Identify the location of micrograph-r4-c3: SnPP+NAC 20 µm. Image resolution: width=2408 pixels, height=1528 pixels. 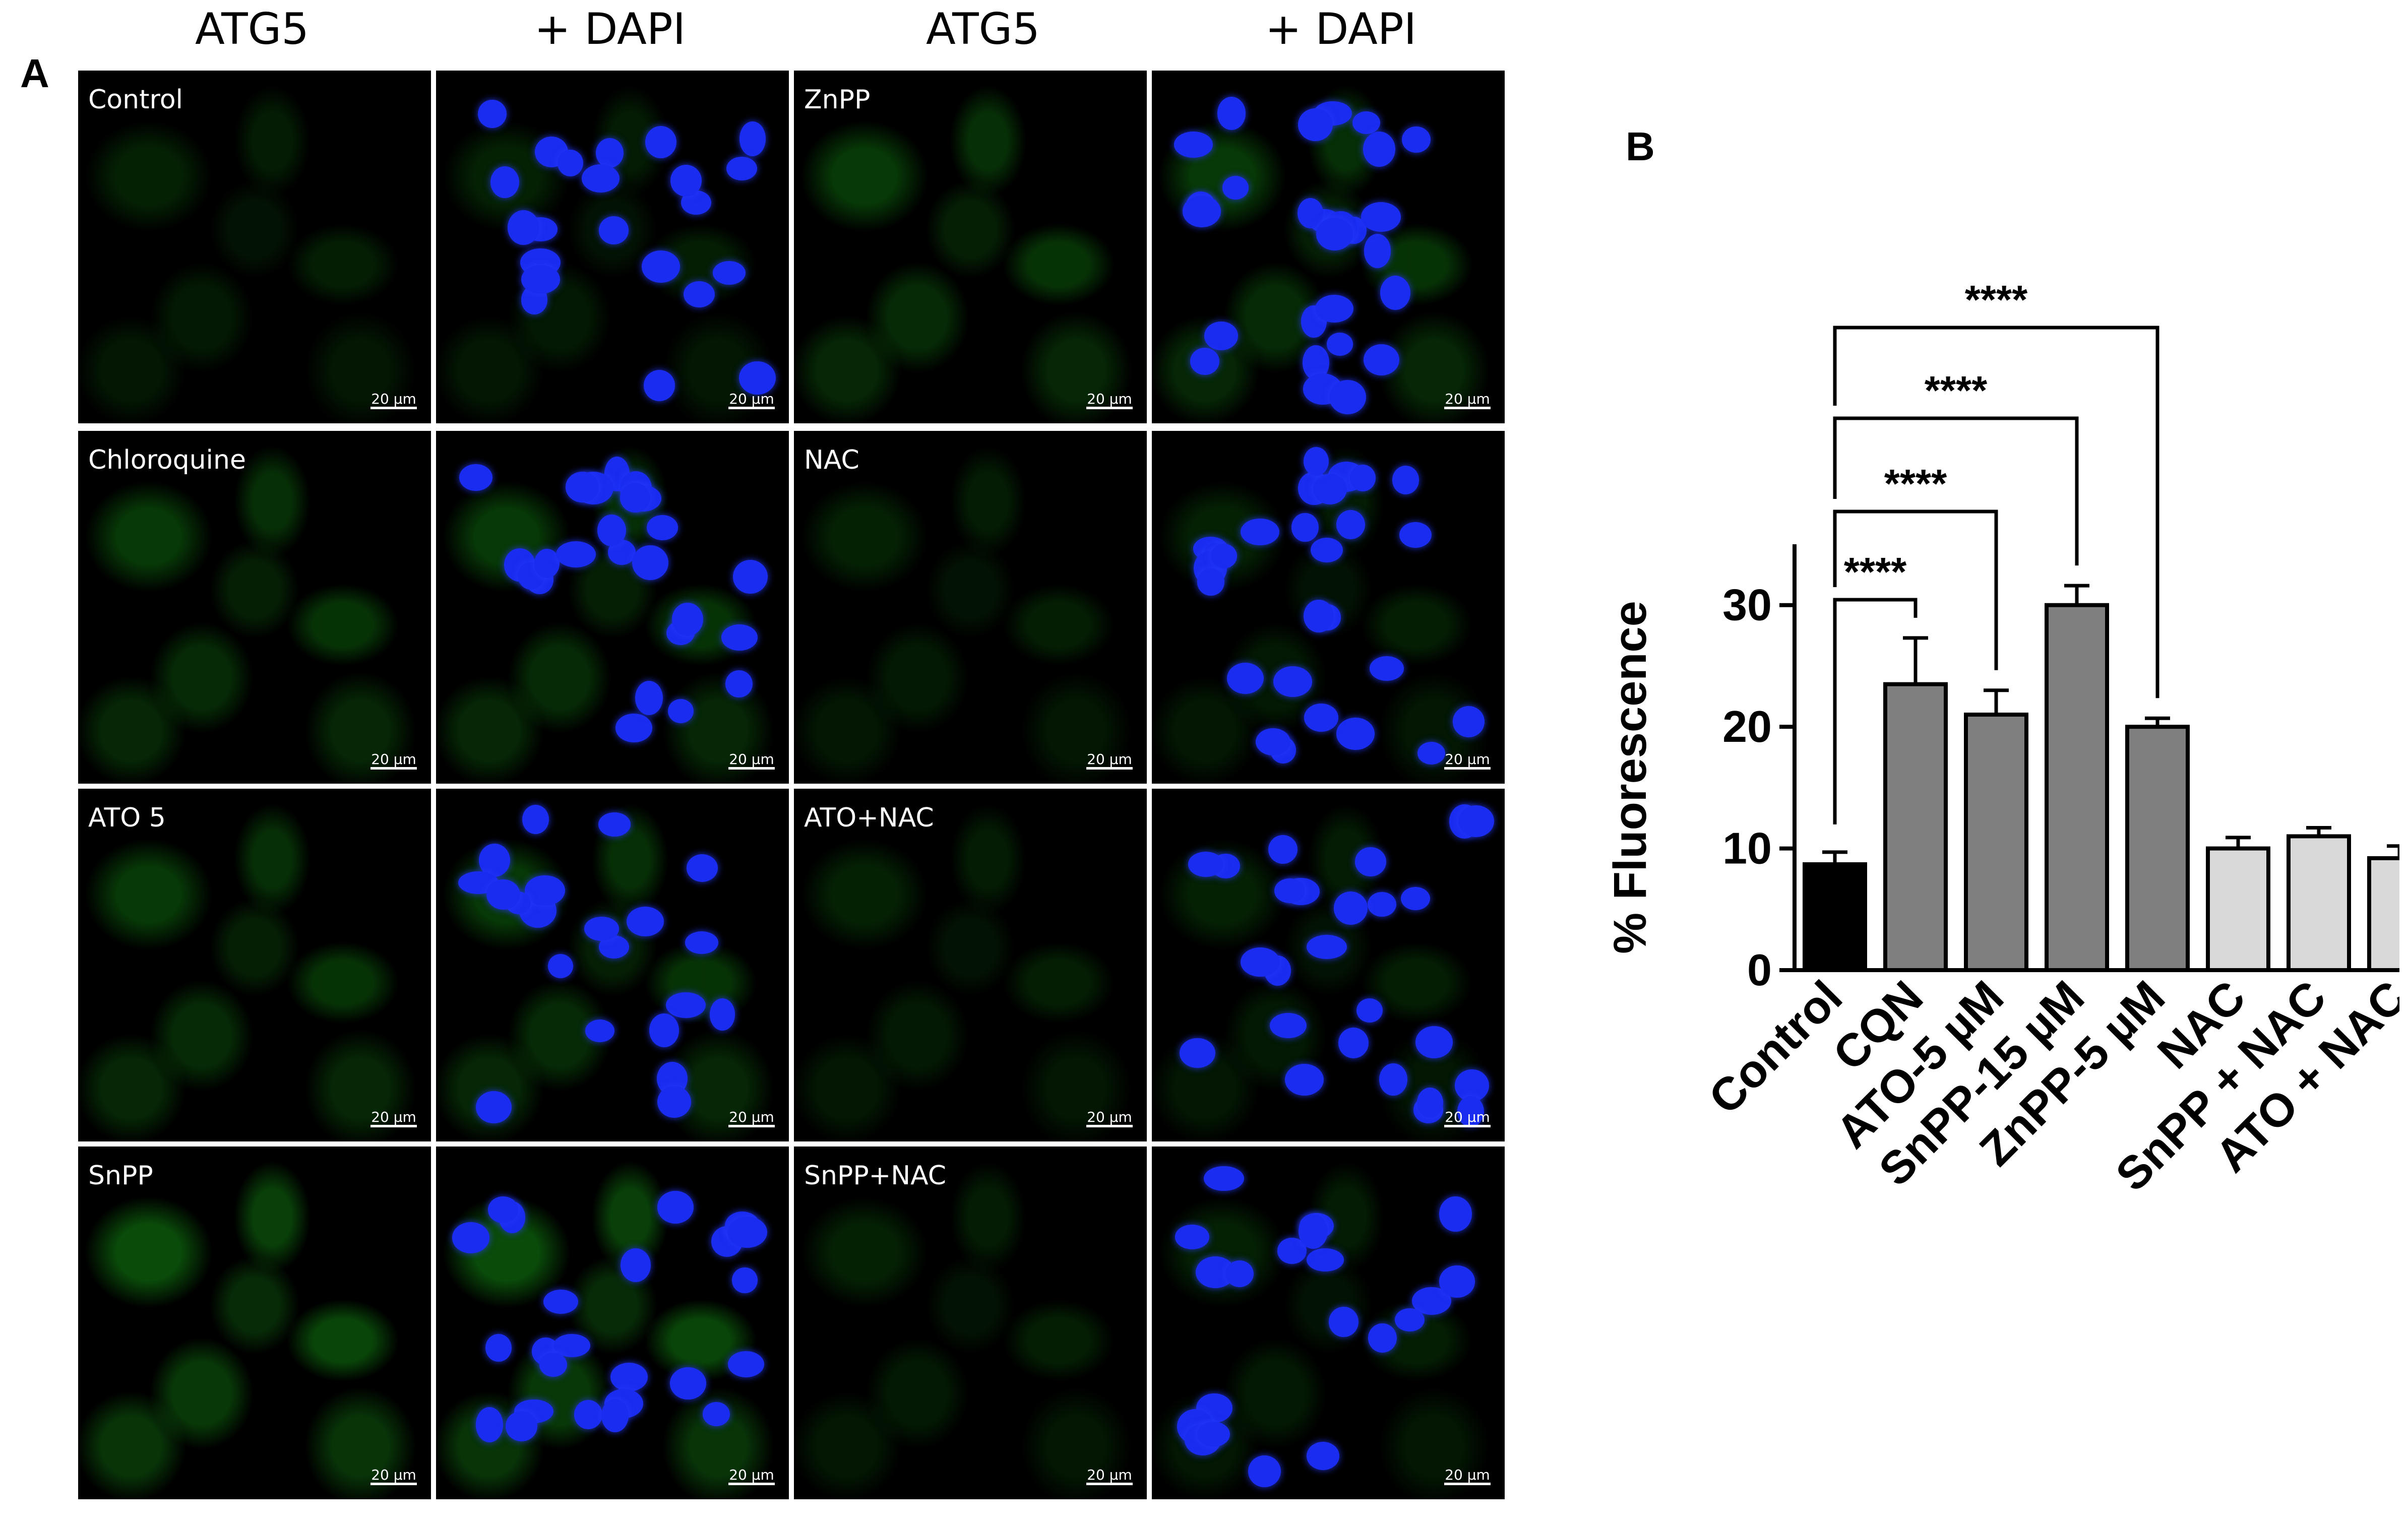
(971, 1323).